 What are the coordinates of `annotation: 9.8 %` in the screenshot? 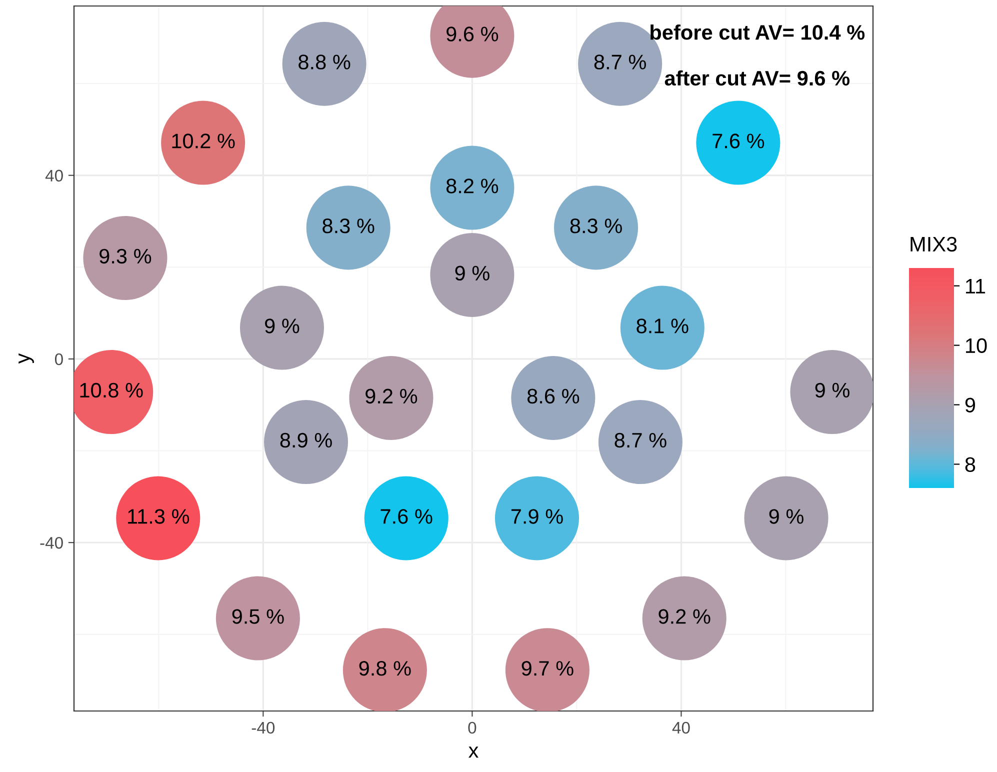 It's located at (385, 668).